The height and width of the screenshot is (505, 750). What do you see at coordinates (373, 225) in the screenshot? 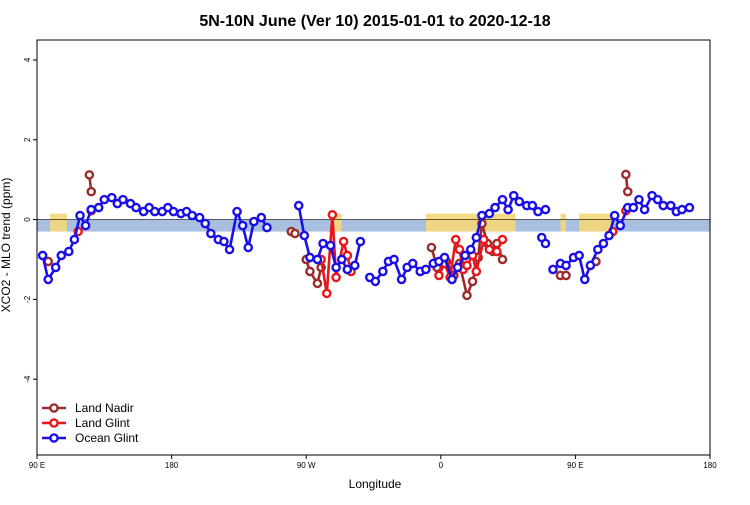
I see `background-band` at bounding box center [373, 225].